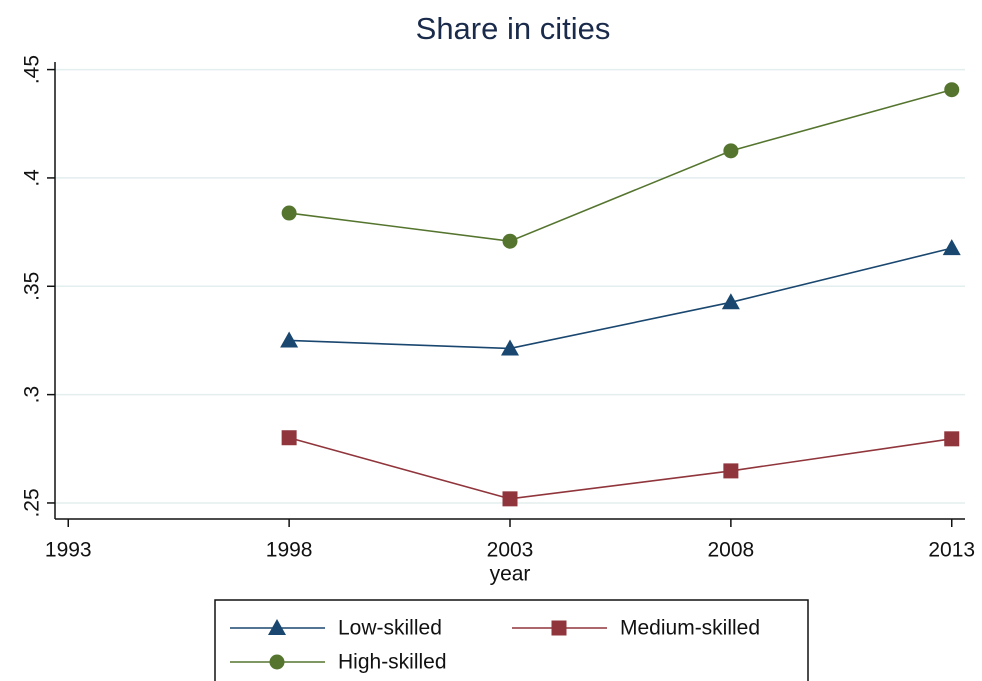 The image size is (982, 681). What do you see at coordinates (32, 69) in the screenshot?
I see `y-tick-label: .45` at bounding box center [32, 69].